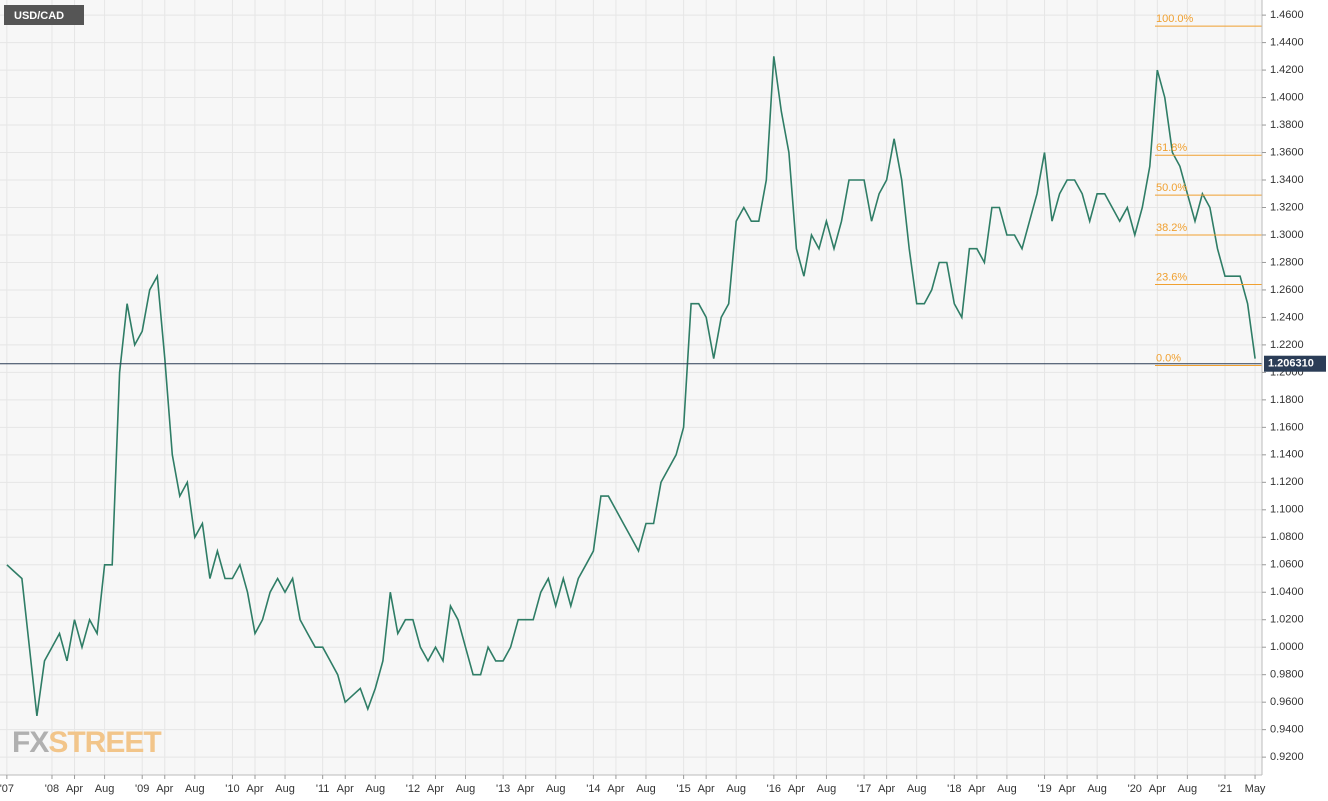 The width and height of the screenshot is (1328, 801). What do you see at coordinates (39, 16) in the screenshot?
I see `symbol-label: USD/CAD` at bounding box center [39, 16].